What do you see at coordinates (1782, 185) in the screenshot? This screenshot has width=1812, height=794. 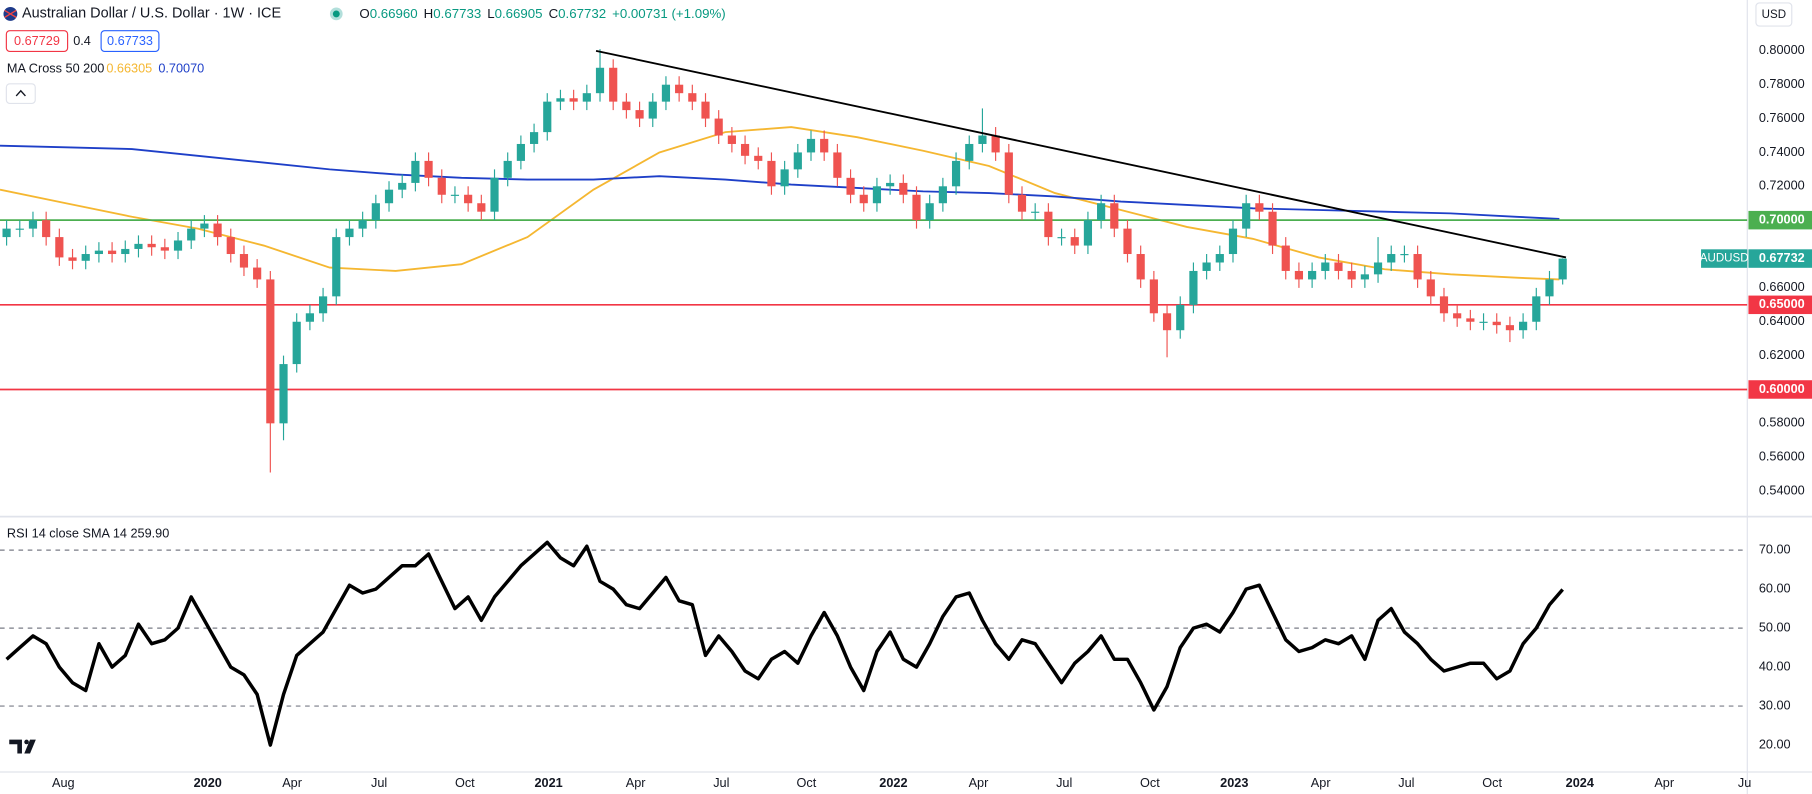 I see `y-tick-label: 0.72000` at bounding box center [1782, 185].